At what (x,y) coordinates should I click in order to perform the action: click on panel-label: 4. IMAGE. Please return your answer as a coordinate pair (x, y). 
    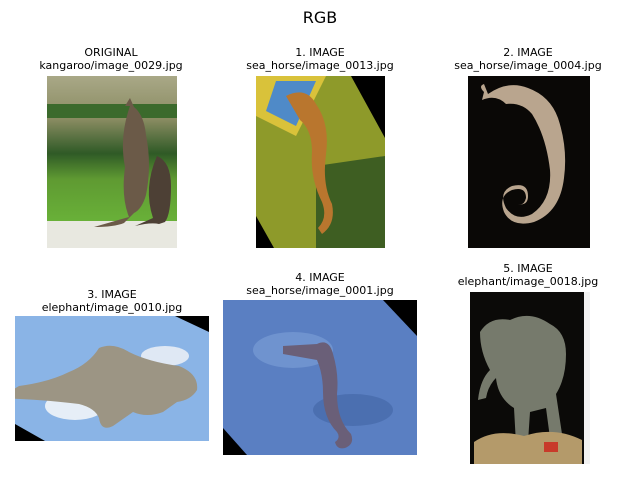
    Looking at the image, I should click on (320, 277).